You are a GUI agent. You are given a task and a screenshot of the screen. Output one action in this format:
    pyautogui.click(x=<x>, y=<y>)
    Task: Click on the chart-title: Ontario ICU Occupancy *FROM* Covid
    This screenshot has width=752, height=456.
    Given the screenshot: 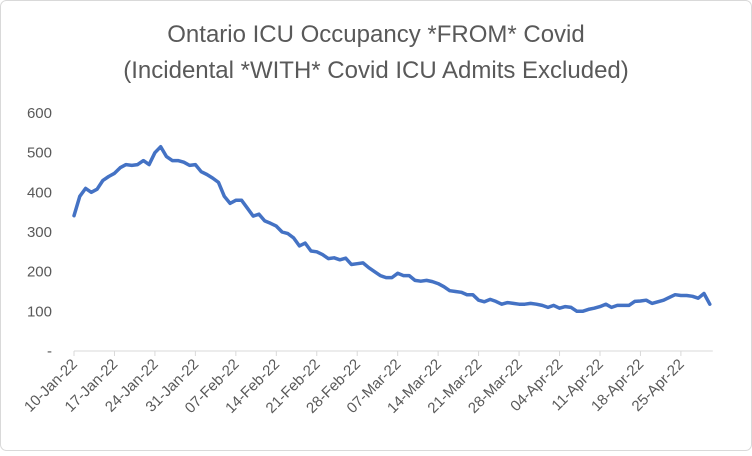 What is the action you would take?
    pyautogui.click(x=375, y=34)
    